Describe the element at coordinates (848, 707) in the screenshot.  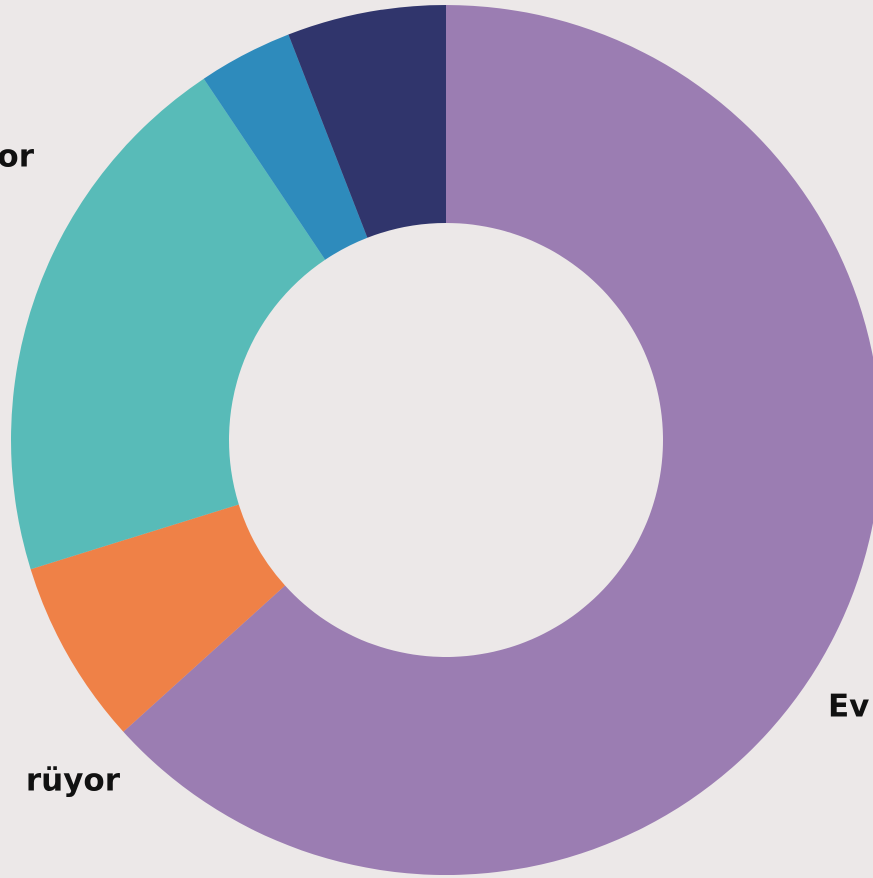
I see `slice-label: Ev` at that location.